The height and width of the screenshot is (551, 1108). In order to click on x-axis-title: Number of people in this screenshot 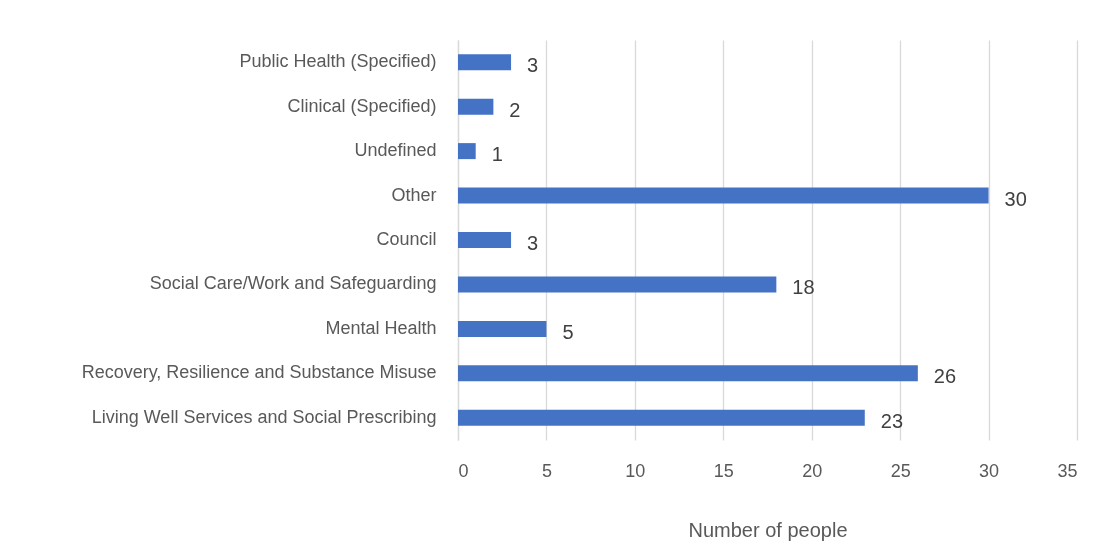, I will do `click(768, 529)`.